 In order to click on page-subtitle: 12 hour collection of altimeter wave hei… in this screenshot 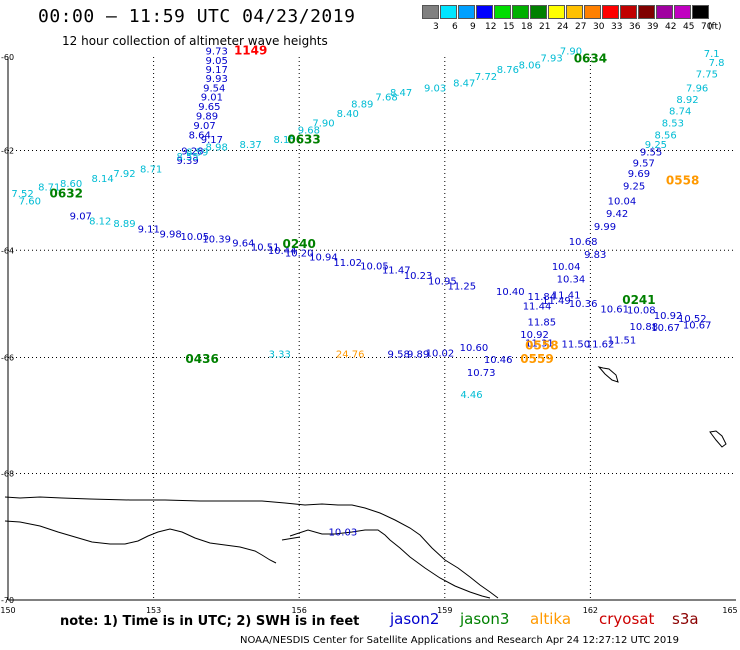, I will do `click(195, 41)`.